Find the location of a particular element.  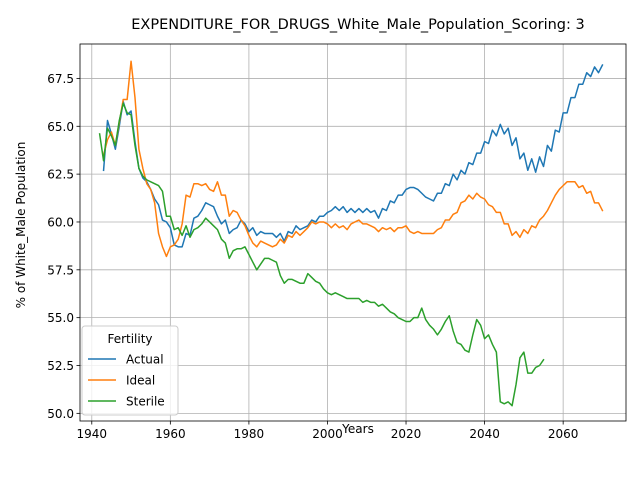

legend-title: Fertility is located at coordinates (129, 339).